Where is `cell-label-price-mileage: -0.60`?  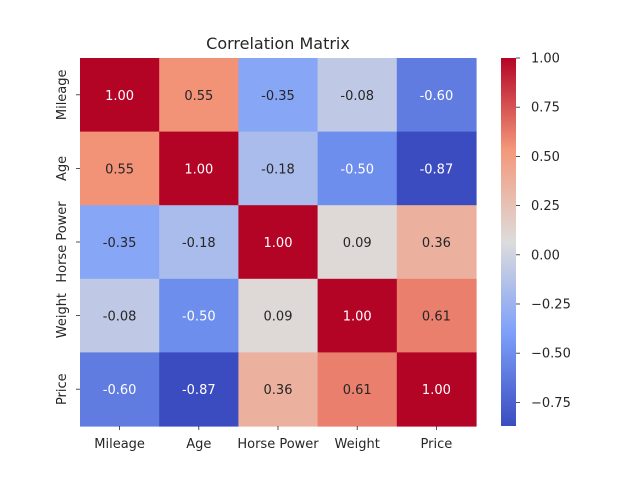
cell-label-price-mileage: -0.60 is located at coordinates (120, 390).